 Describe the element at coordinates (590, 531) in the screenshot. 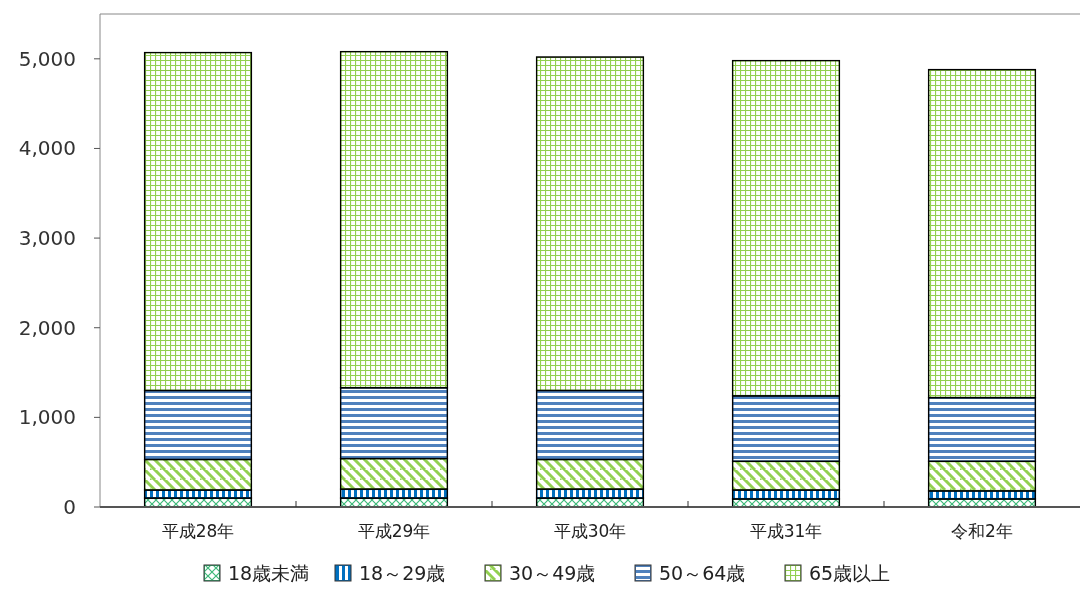

I see `x-tick-label: 平成30年` at that location.